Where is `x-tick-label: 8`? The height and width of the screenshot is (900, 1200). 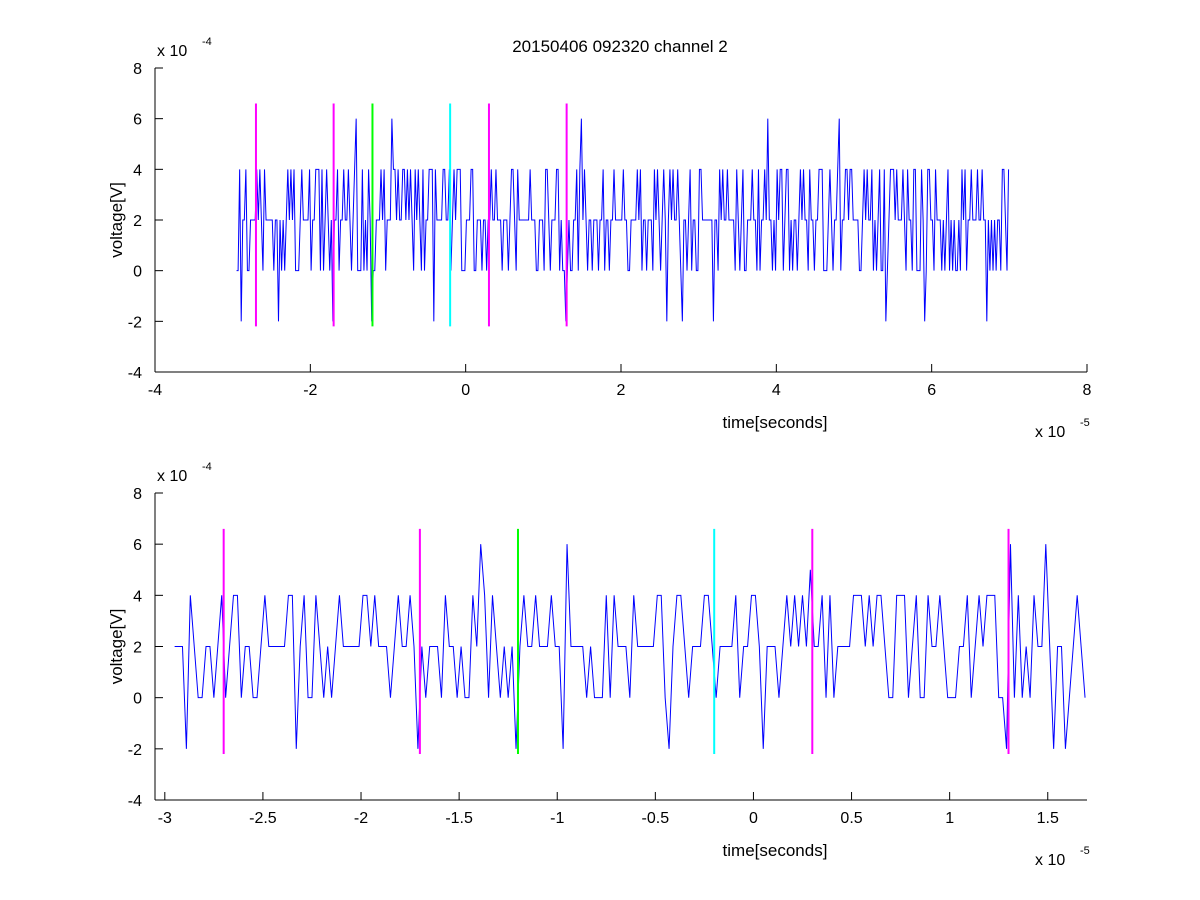 x-tick-label: 8 is located at coordinates (1087, 390).